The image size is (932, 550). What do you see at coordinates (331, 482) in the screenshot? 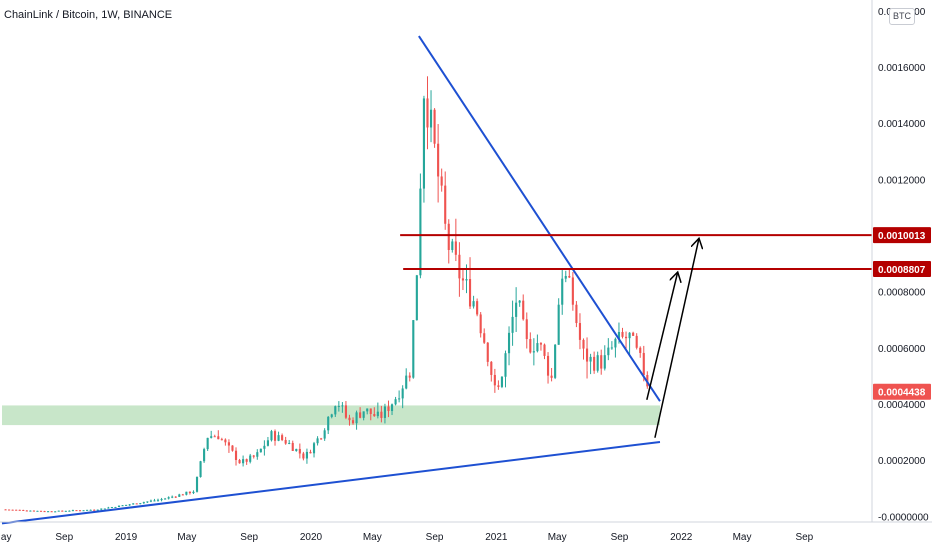
I see `trendline` at bounding box center [331, 482].